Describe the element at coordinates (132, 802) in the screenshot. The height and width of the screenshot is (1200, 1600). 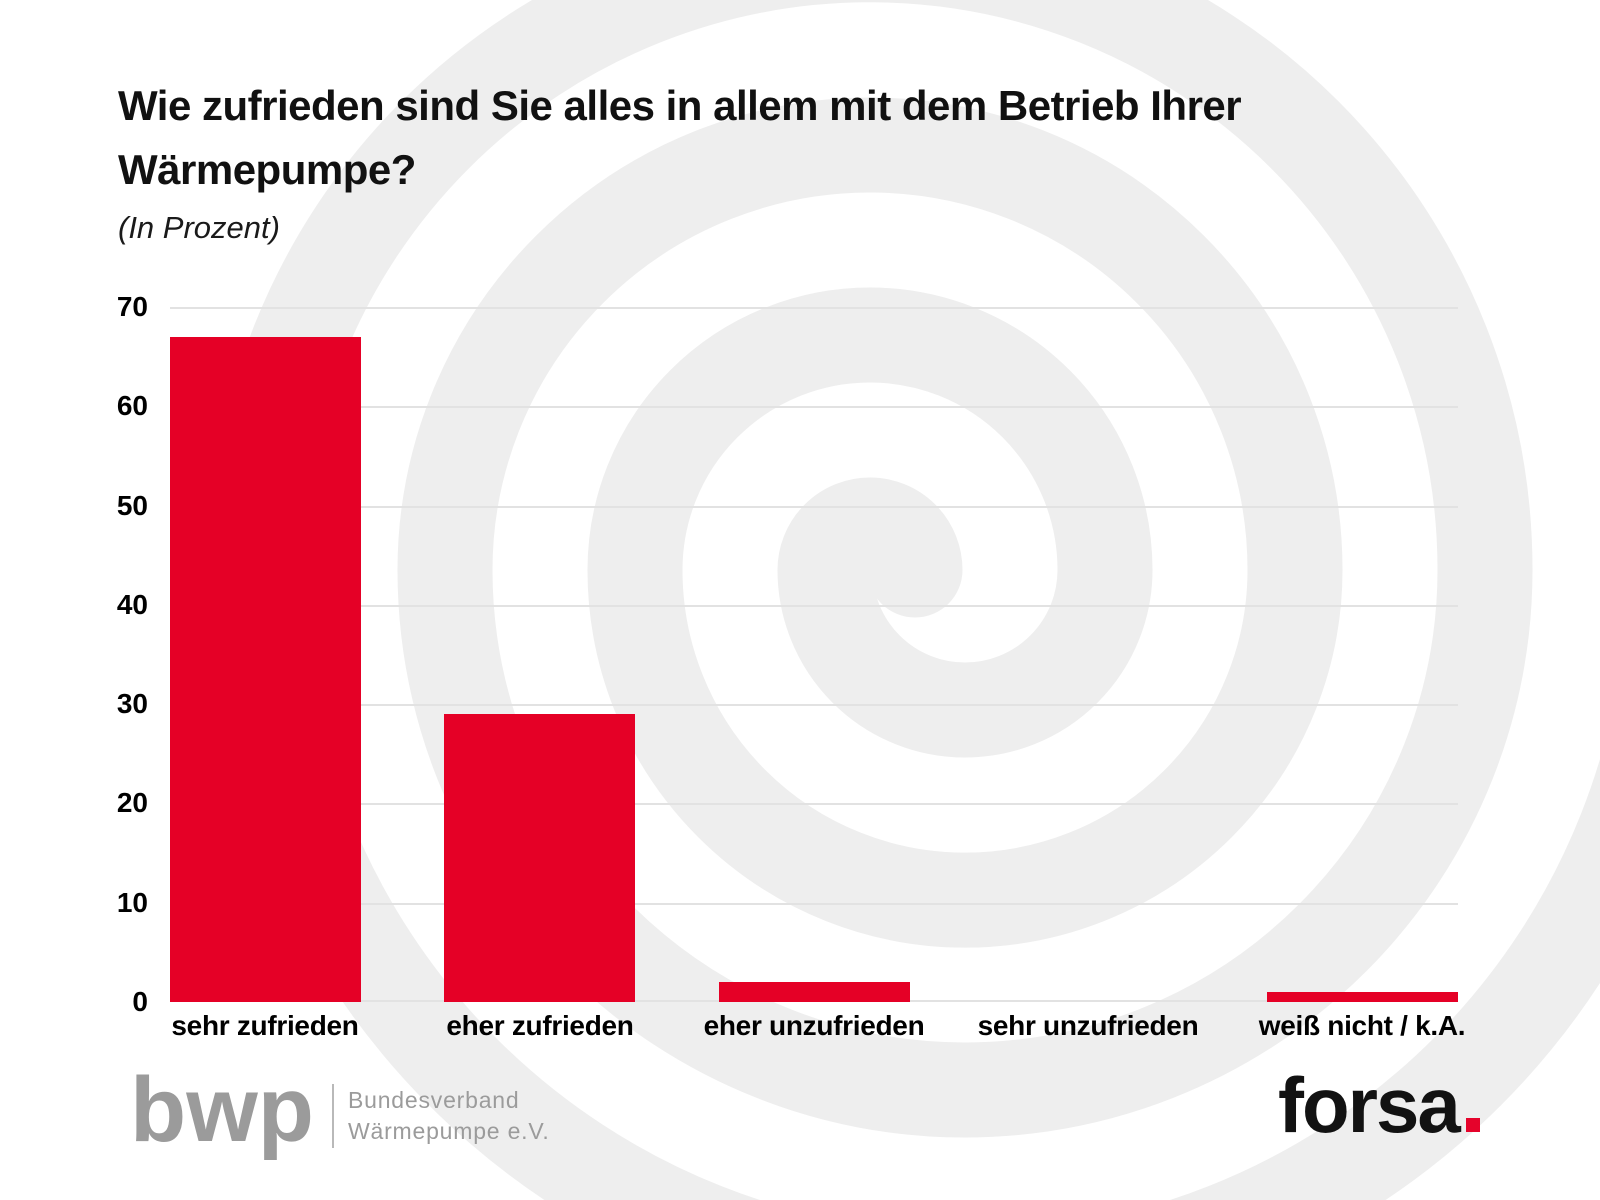
I see `y-tick-20: 20` at that location.